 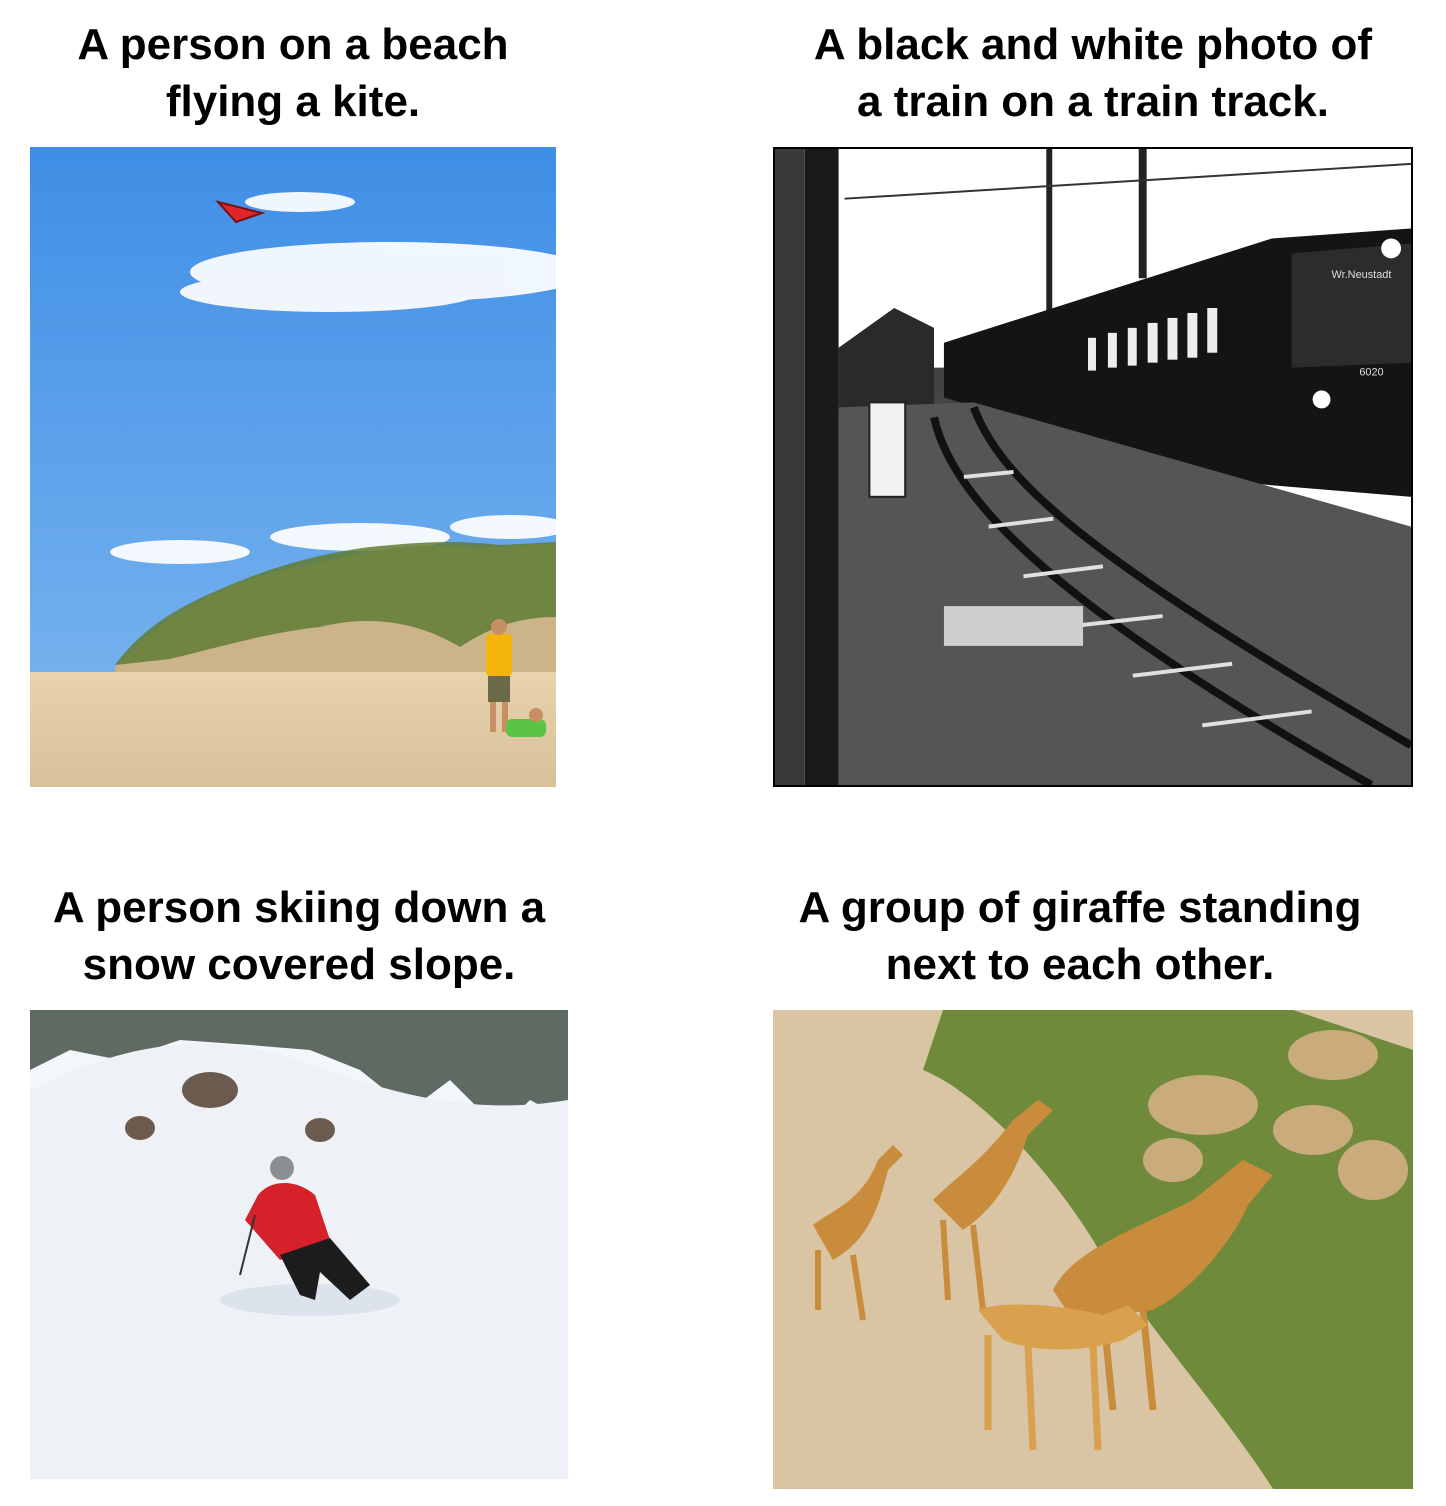 I want to click on caption-beach-kite: A person on a beach flying a kite., so click(x=293, y=73).